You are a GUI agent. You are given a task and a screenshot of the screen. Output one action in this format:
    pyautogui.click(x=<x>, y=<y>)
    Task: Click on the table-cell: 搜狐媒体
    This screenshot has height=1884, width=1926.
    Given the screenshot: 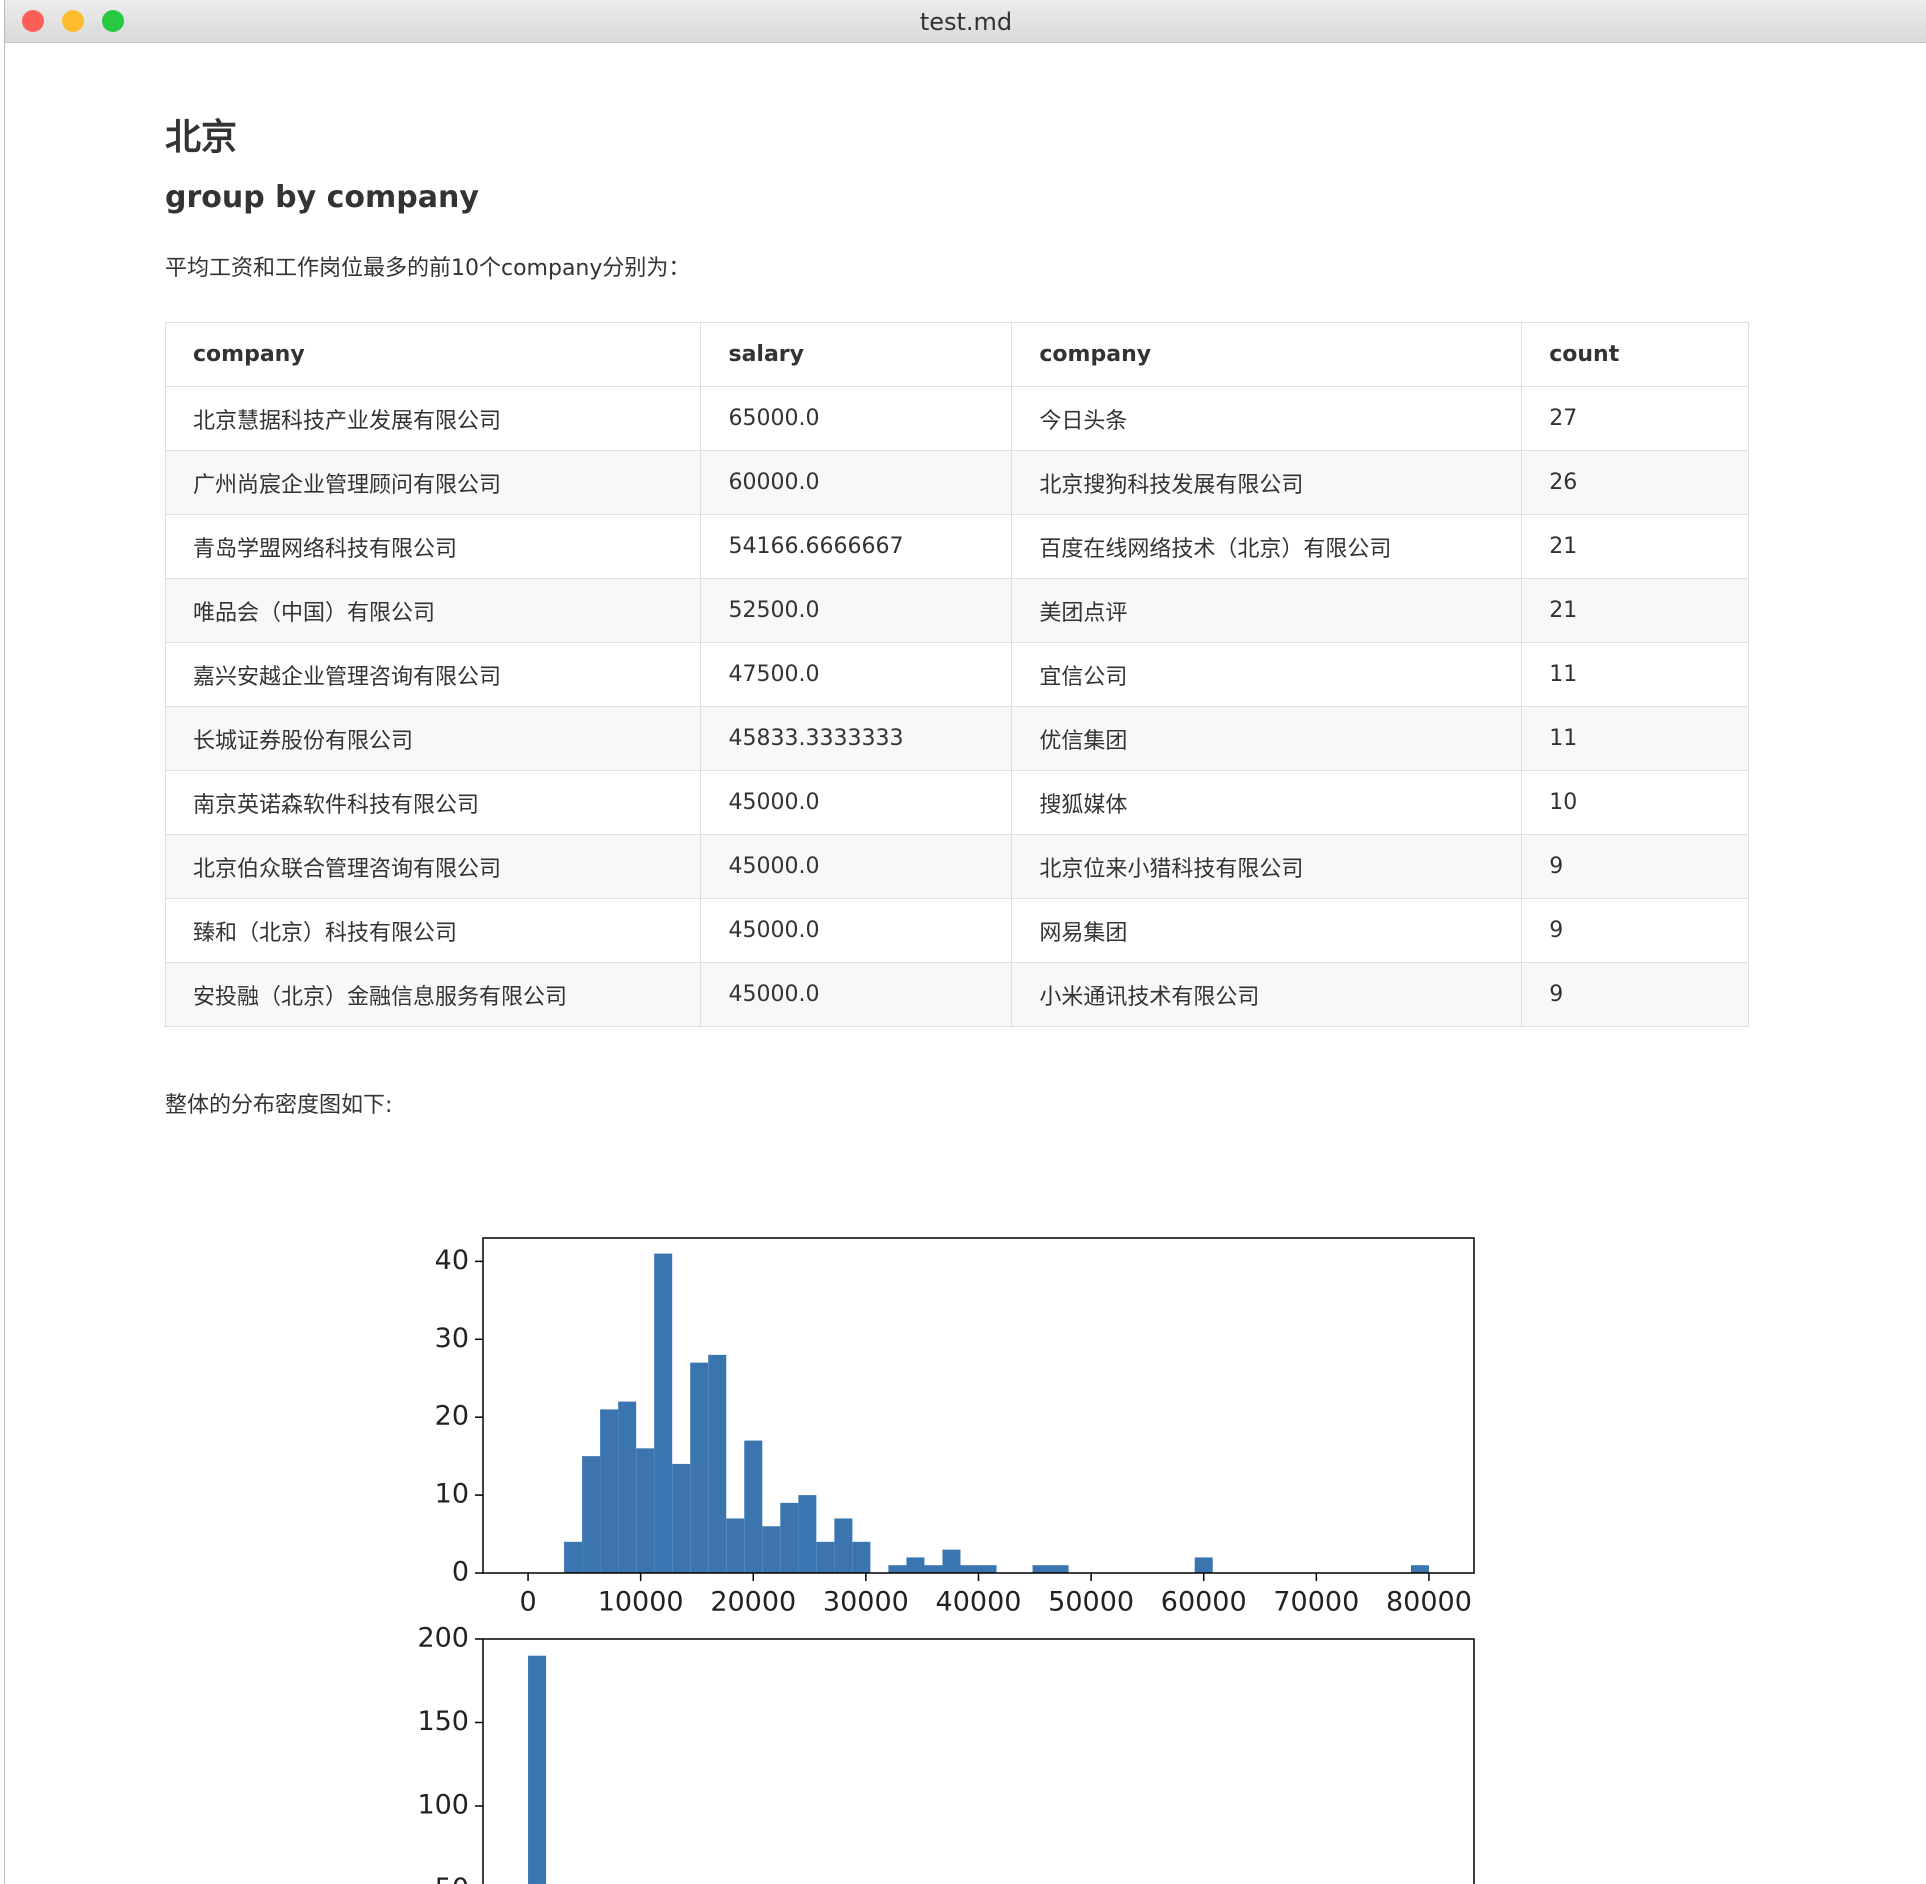 What is the action you would take?
    pyautogui.click(x=1267, y=802)
    